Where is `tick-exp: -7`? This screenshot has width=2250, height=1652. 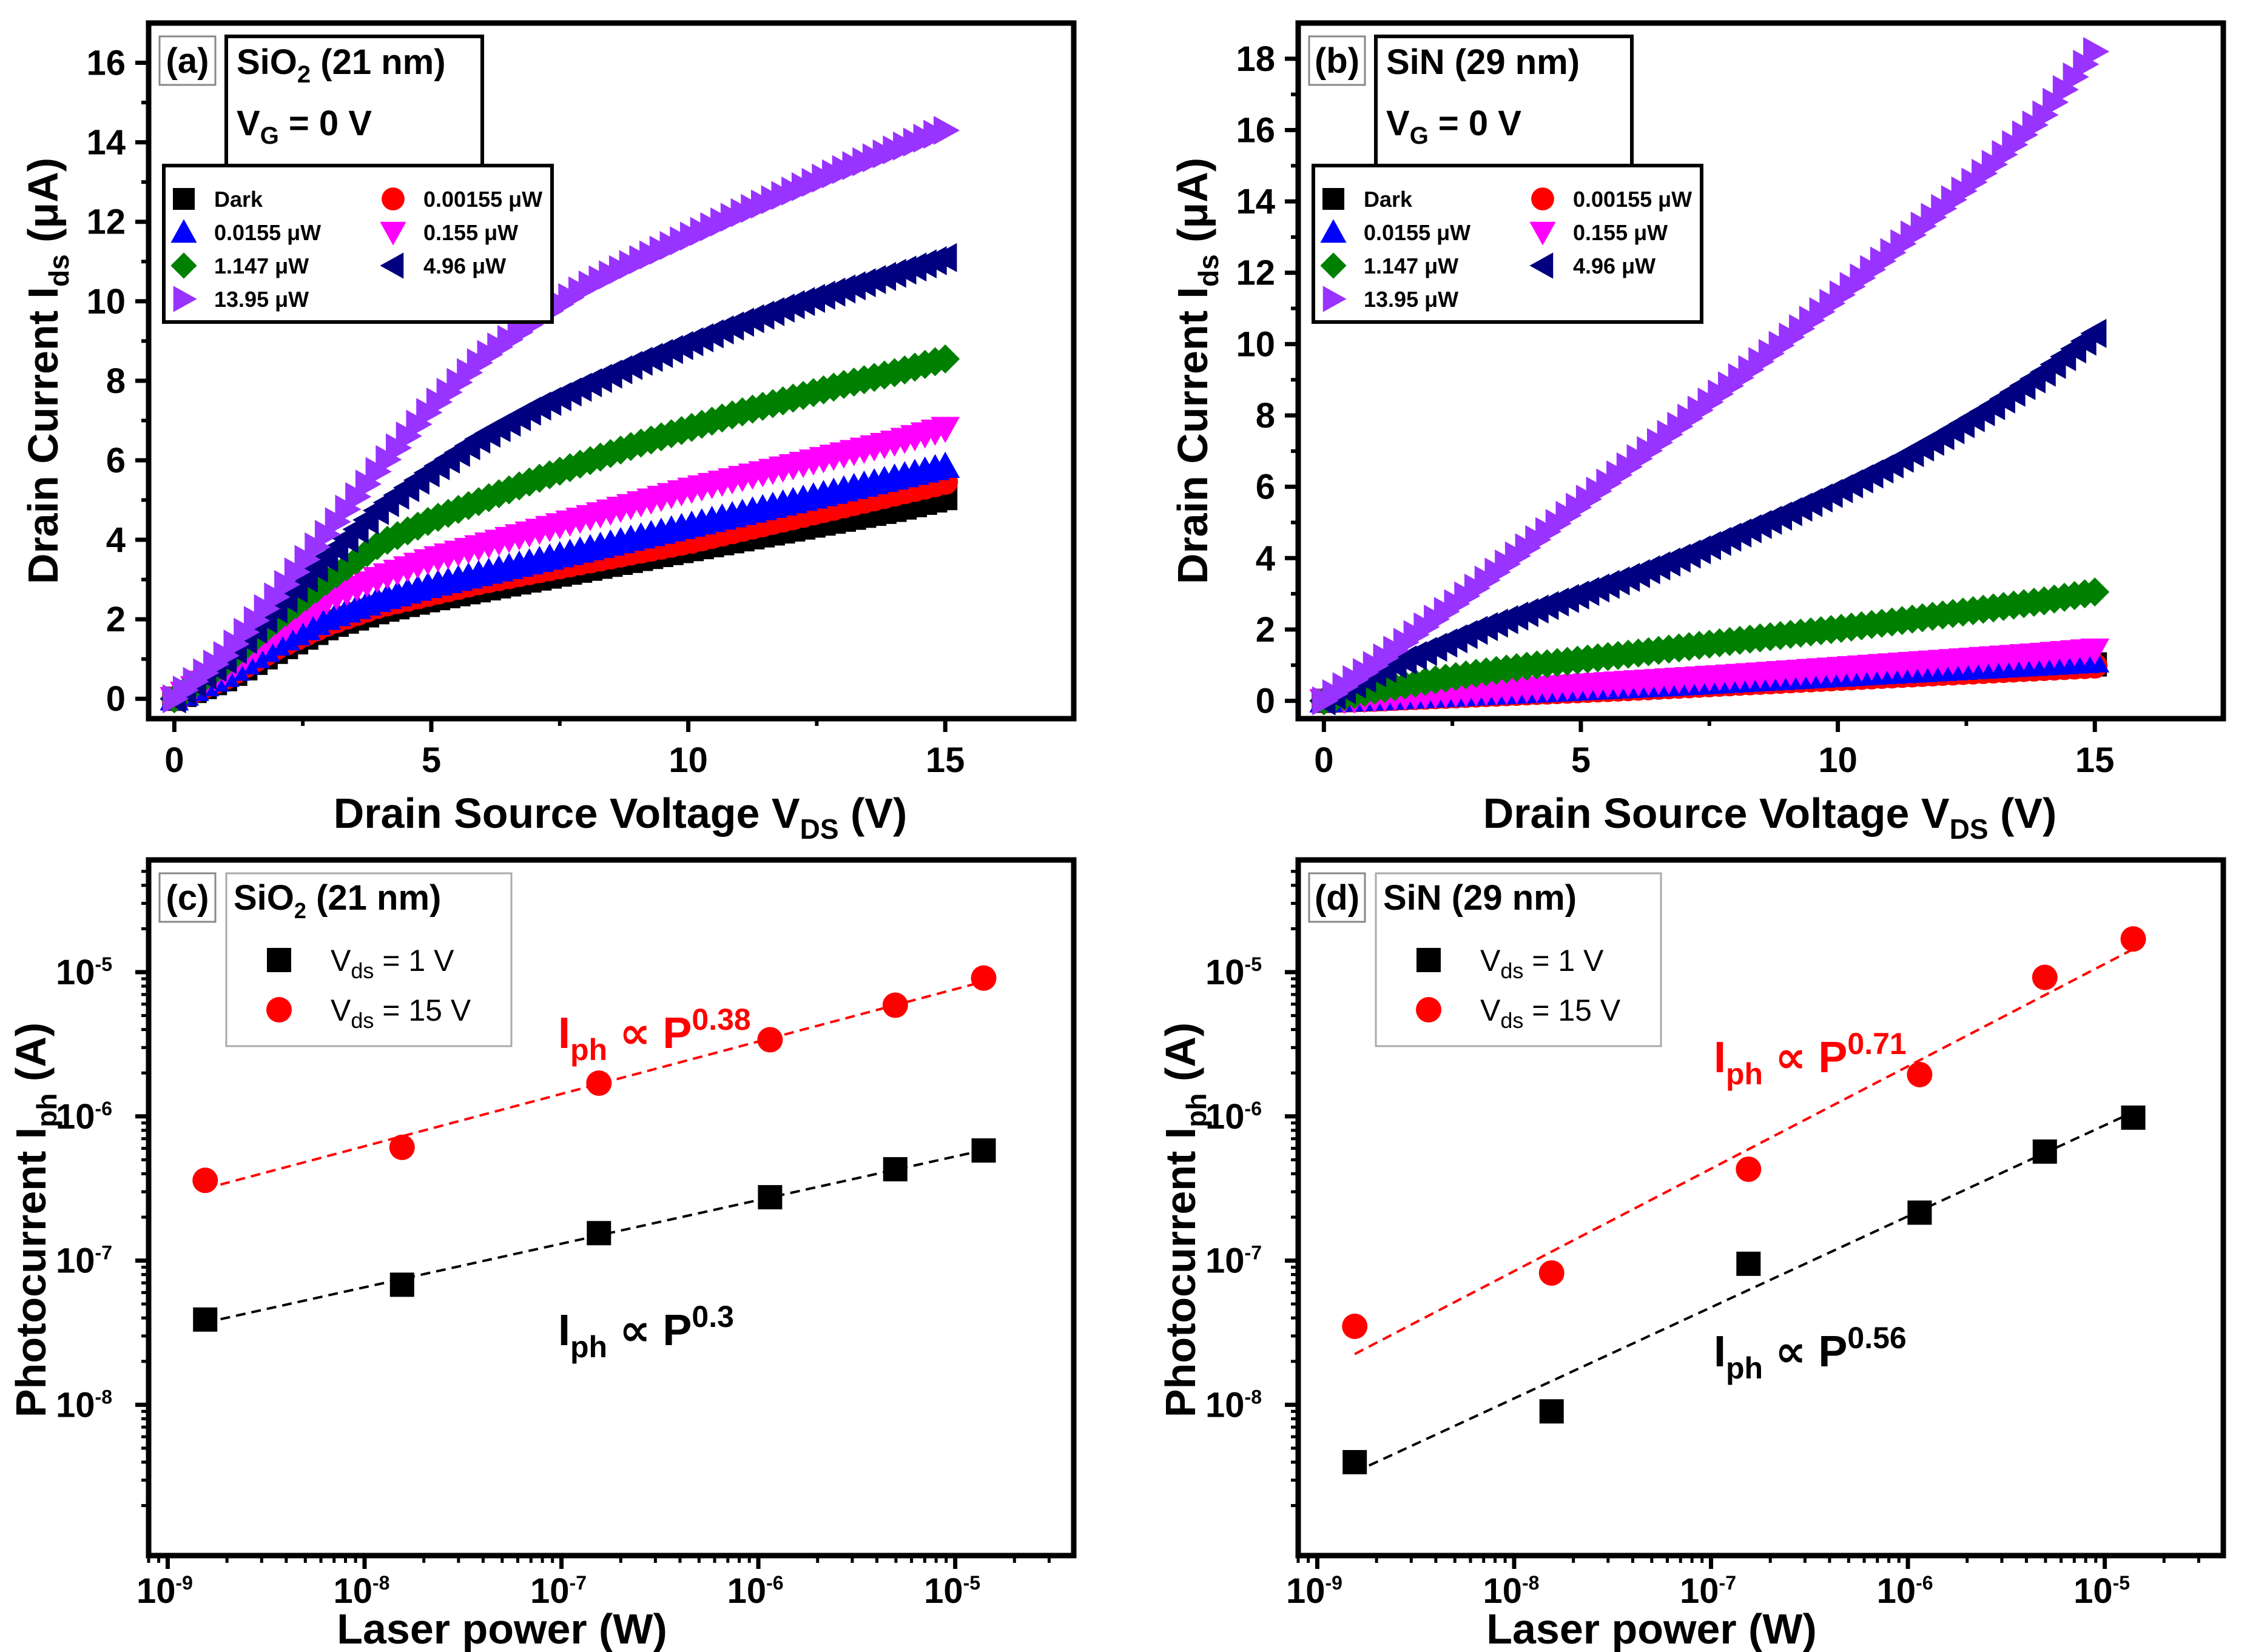 tick-exp: -7 is located at coordinates (1253, 1253).